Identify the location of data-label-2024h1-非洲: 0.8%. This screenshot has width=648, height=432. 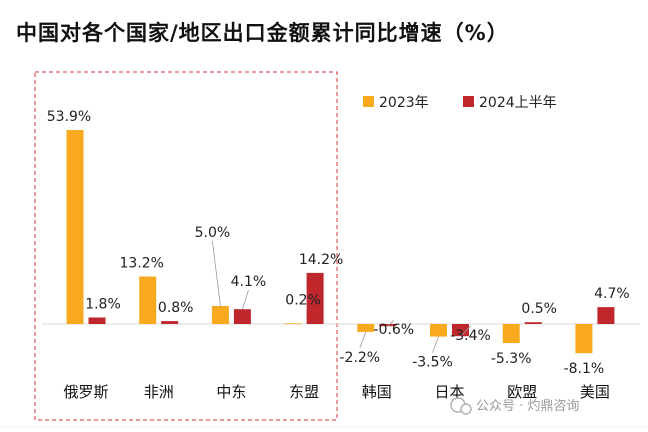
(176, 308).